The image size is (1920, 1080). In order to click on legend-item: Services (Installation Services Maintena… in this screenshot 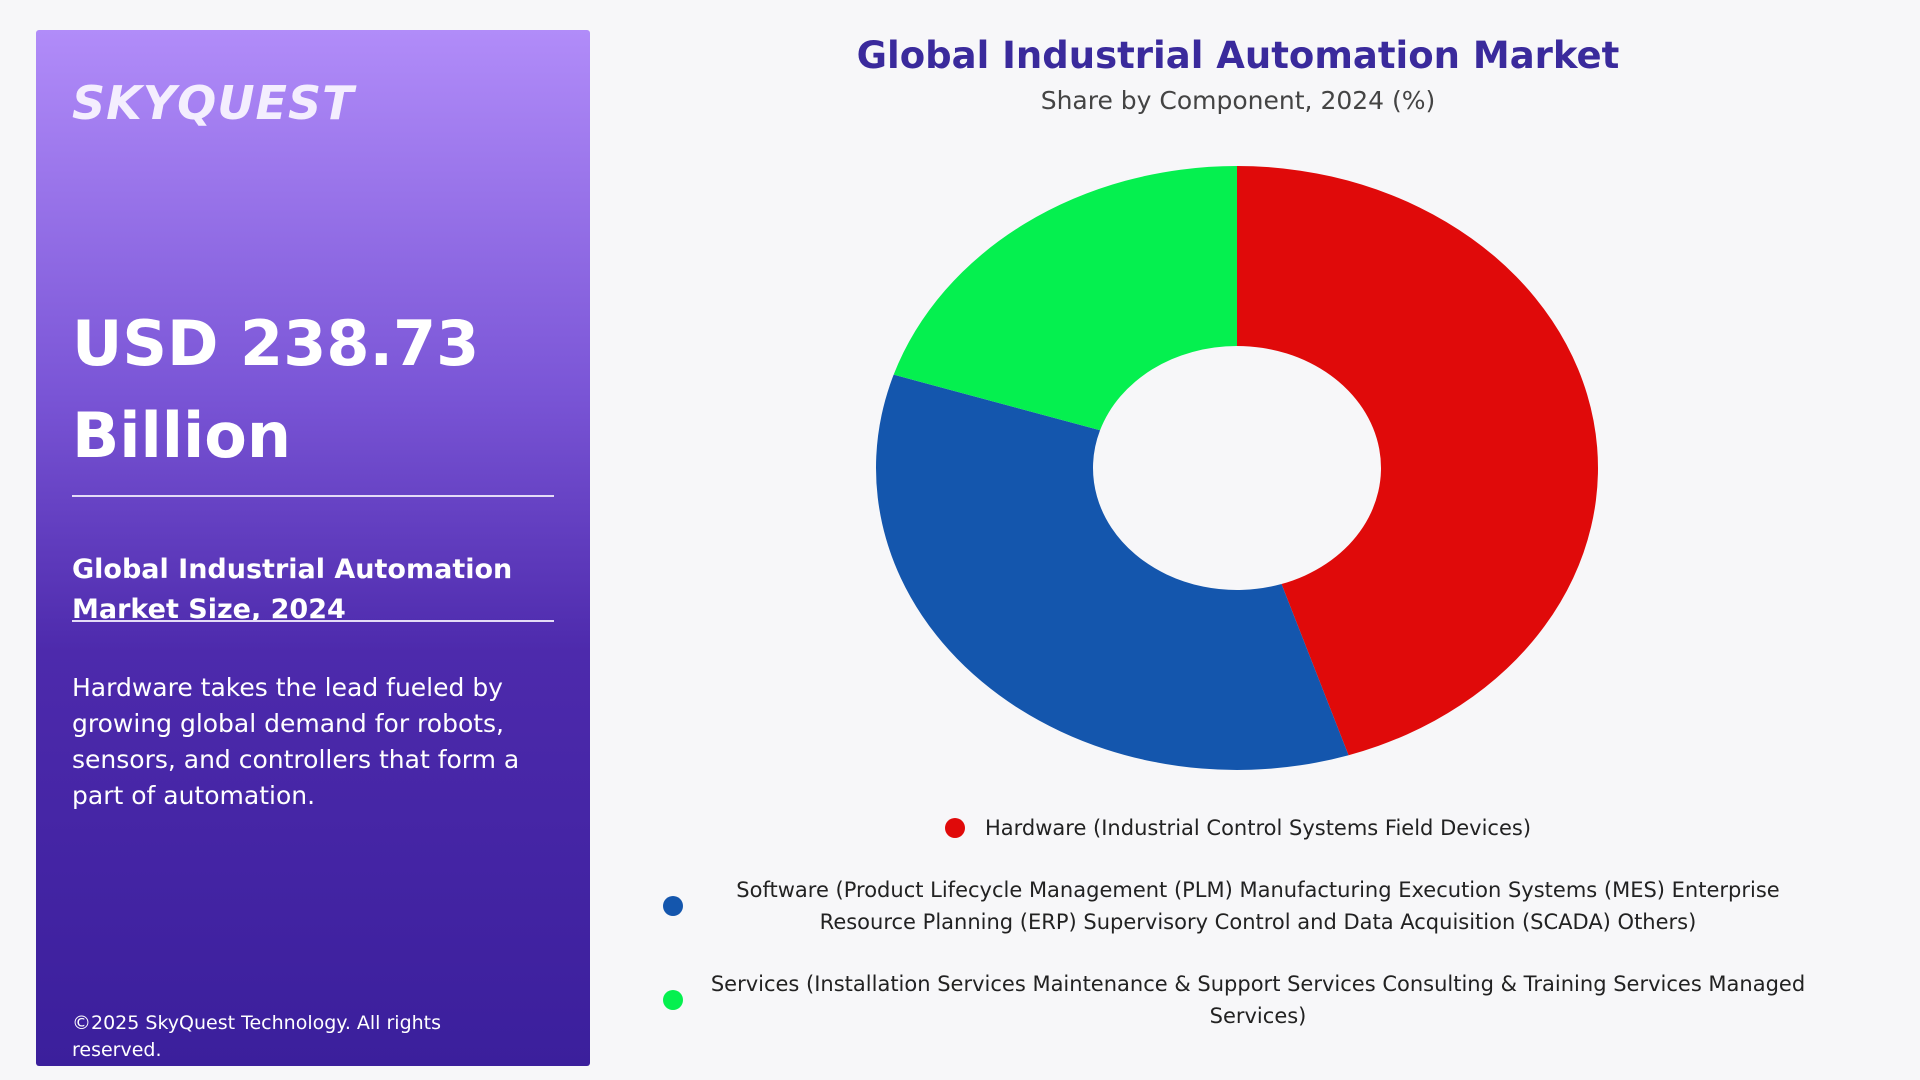, I will do `click(1238, 1000)`.